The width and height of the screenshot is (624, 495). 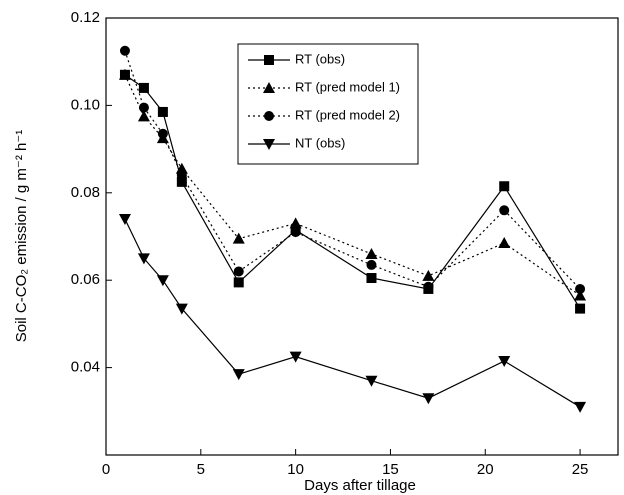 I want to click on x-tick-label: 20, so click(x=485, y=469).